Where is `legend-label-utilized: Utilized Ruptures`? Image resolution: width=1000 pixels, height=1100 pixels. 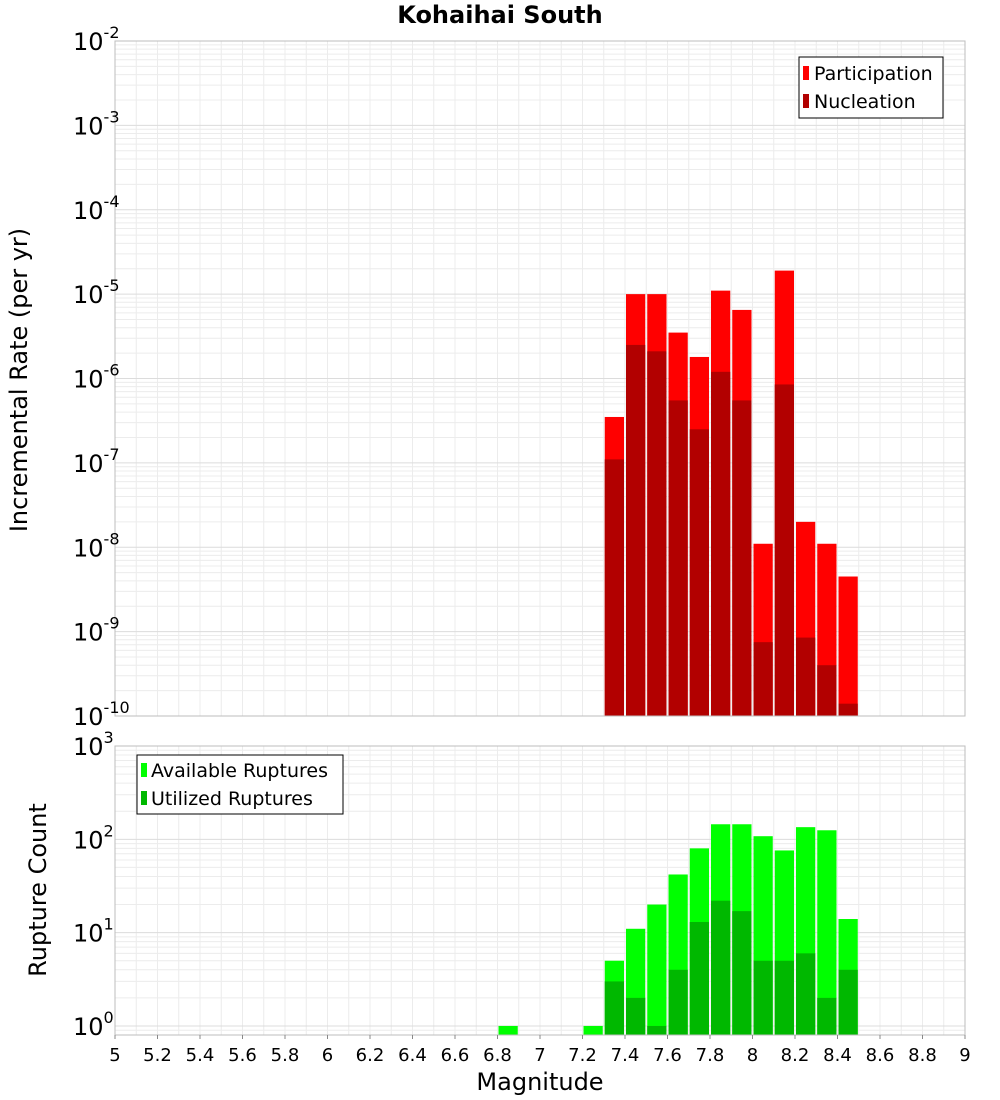 legend-label-utilized: Utilized Ruptures is located at coordinates (232, 799).